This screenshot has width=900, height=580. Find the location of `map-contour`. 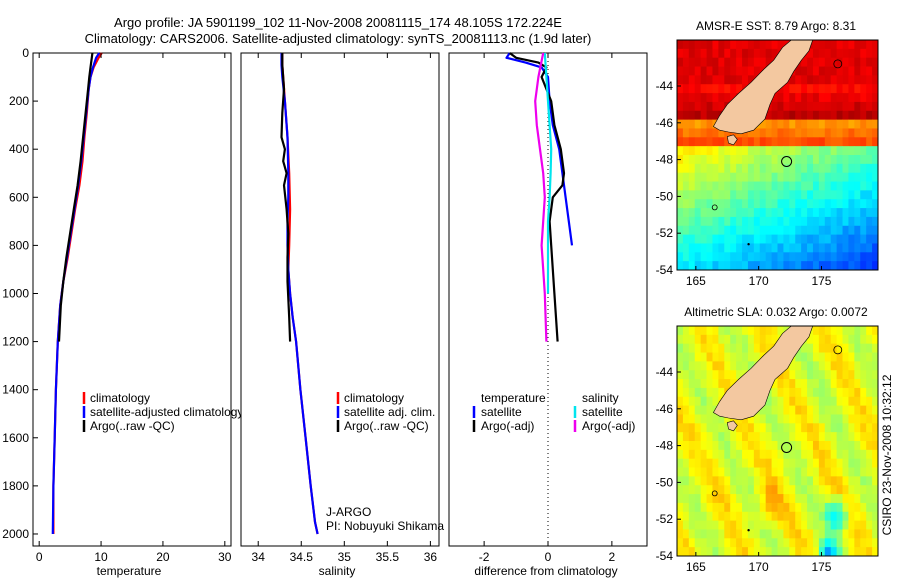

map-contour is located at coordinates (748, 530).